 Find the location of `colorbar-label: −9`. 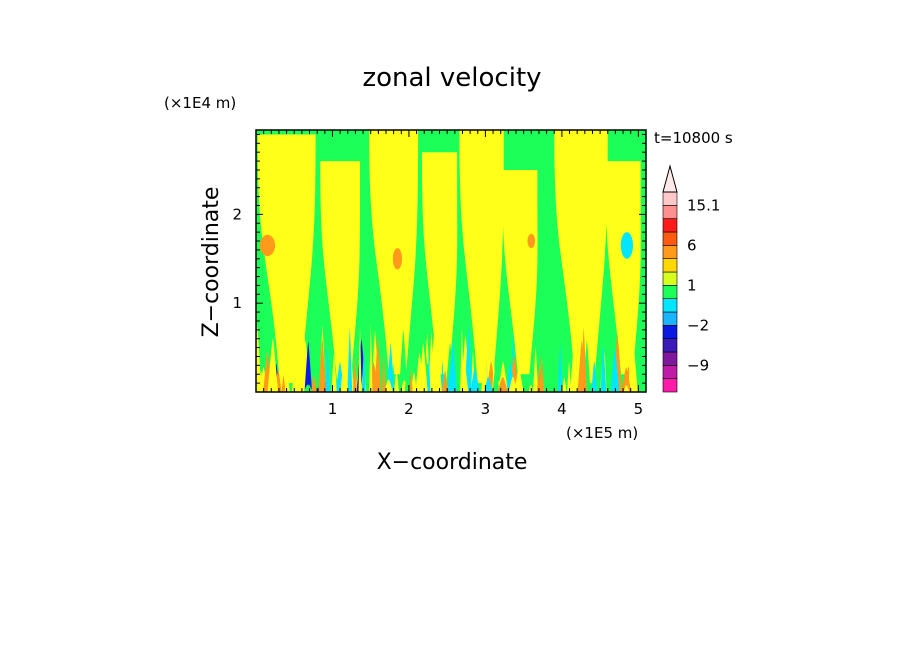

colorbar-label: −9 is located at coordinates (698, 365).